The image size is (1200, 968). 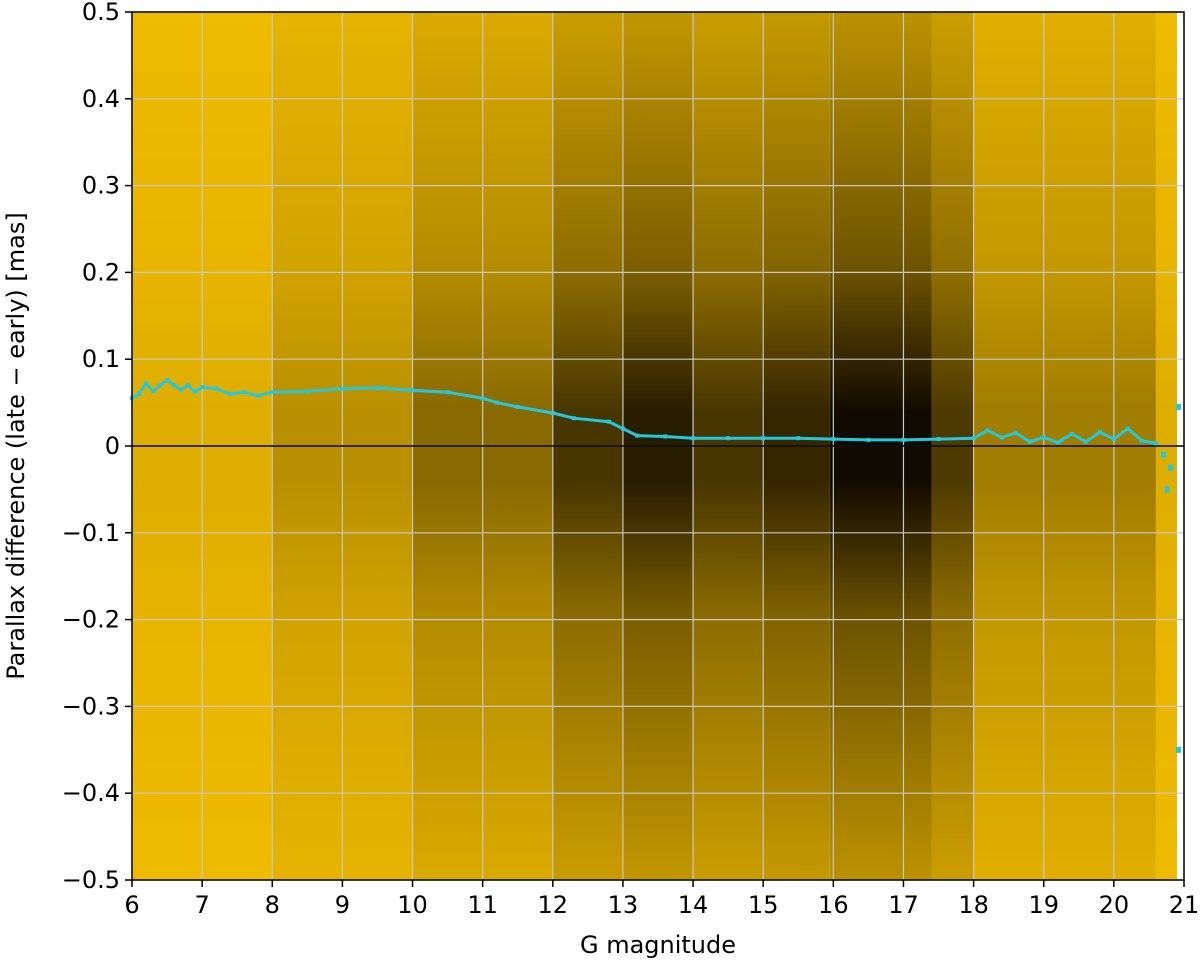 I want to click on y-tick-label: 0.1, so click(x=101, y=359).